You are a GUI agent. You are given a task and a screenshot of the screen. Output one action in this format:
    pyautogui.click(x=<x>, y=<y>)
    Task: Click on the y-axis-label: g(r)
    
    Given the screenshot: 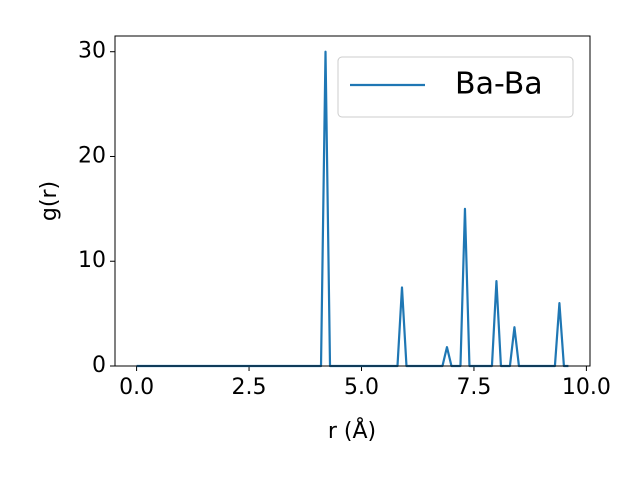 What is the action you would take?
    pyautogui.click(x=49, y=201)
    